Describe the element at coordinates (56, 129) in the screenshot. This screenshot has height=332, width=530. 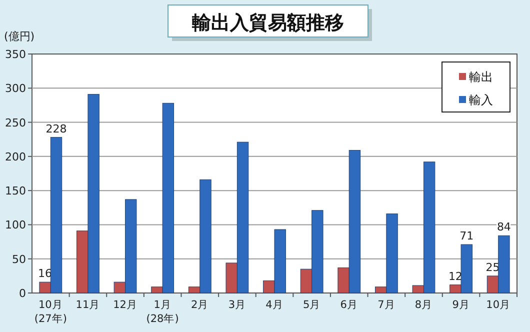
I see `data-label: 228` at that location.